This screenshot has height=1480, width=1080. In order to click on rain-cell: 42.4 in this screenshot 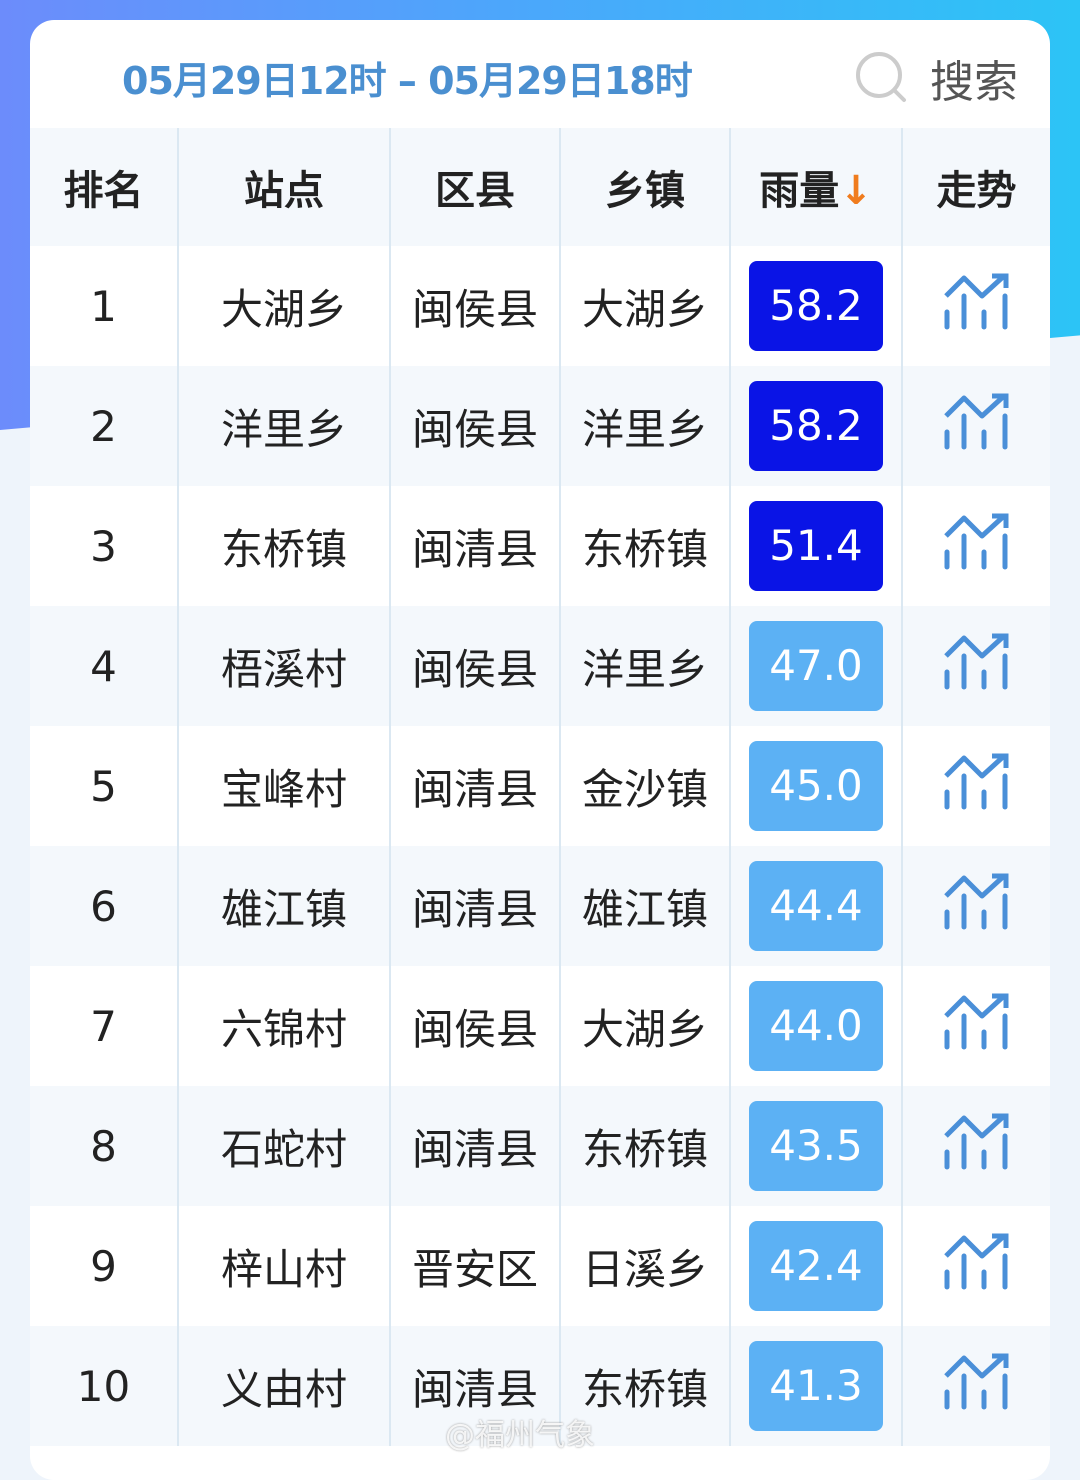, I will do `click(816, 1266)`.